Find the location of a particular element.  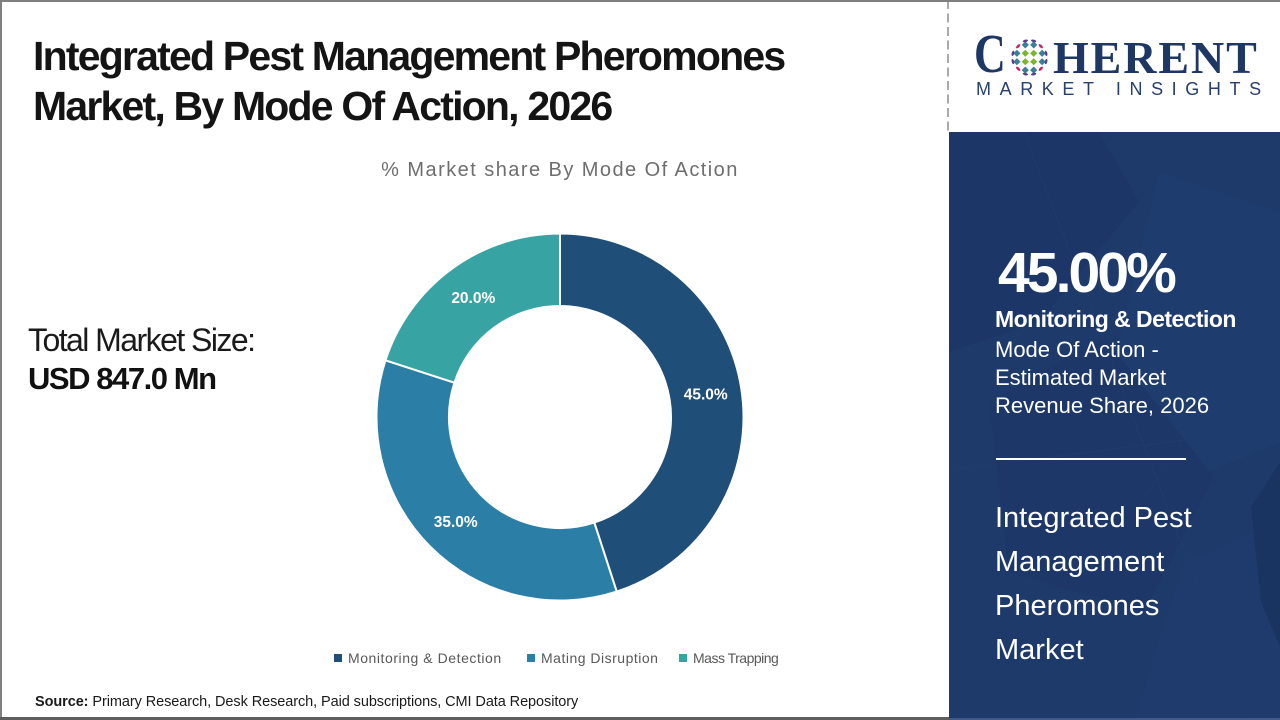

svg-text: 20.0% is located at coordinates (473, 298).